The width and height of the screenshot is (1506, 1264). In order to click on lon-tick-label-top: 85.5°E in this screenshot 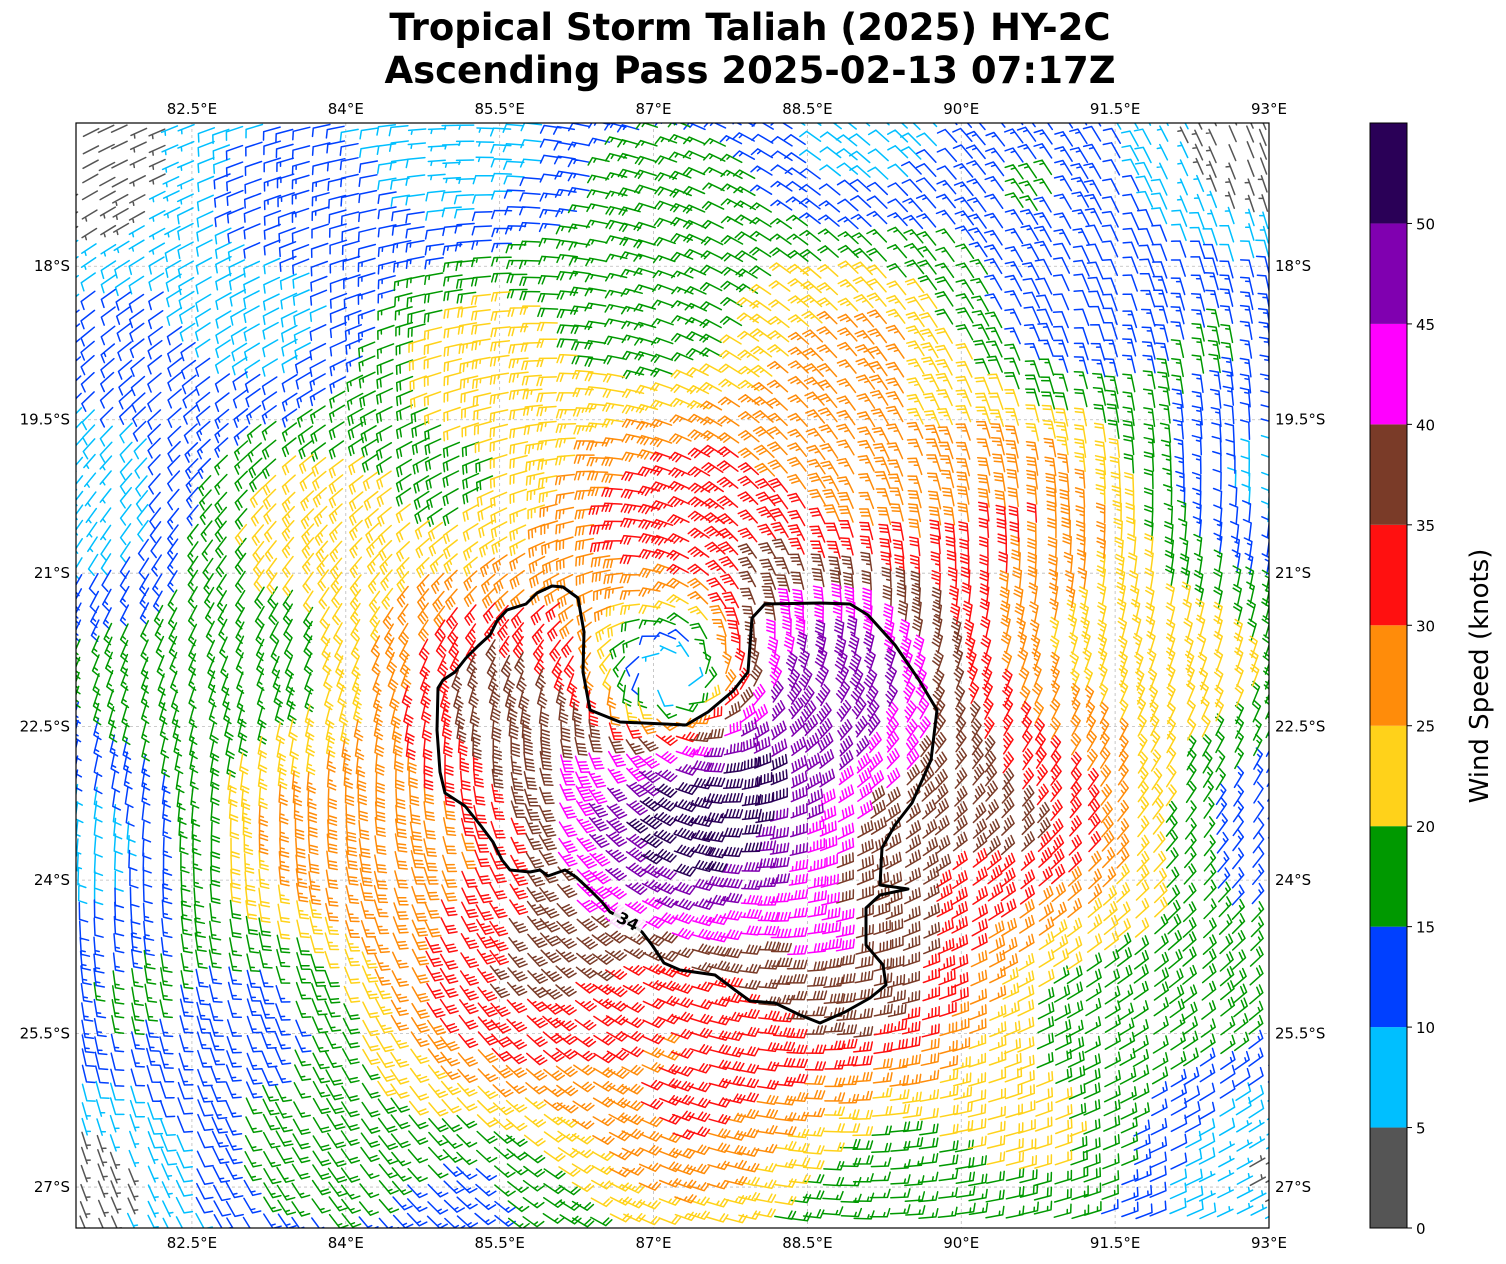, I will do `click(499, 109)`.